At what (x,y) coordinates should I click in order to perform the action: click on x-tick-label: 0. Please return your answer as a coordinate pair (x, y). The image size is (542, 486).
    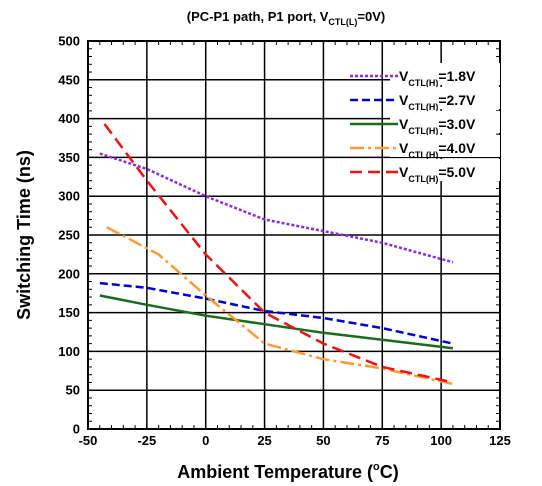
    Looking at the image, I should click on (205, 440).